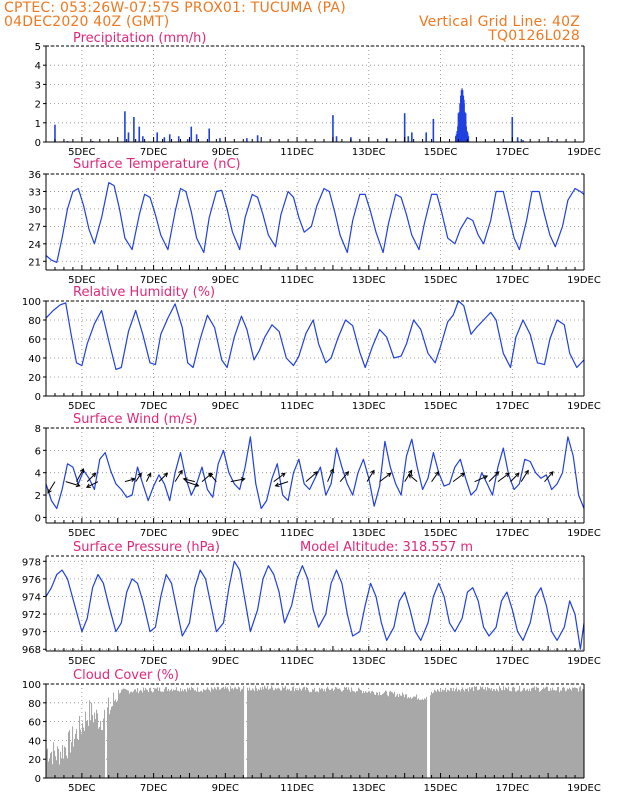 The width and height of the screenshot is (618, 800). Describe the element at coordinates (31, 597) in the screenshot. I see `pressure-ytick-label: 974` at that location.